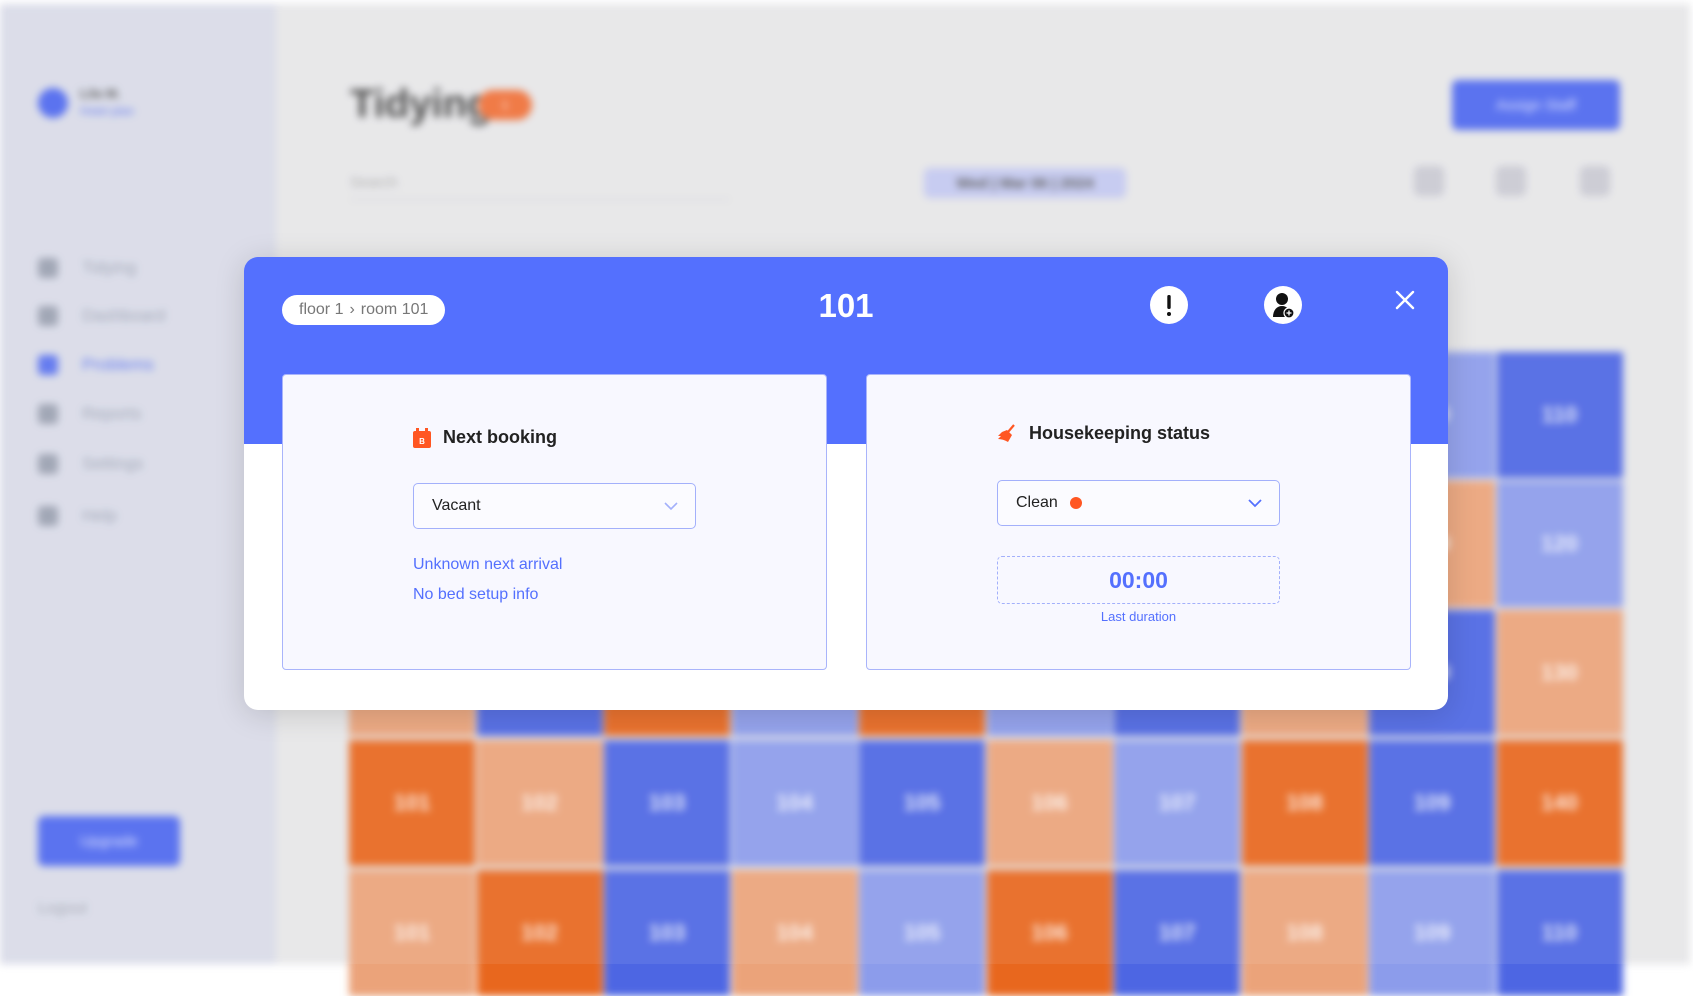 This screenshot has width=1693, height=996. I want to click on next-booking-heading: B Next booking, so click(485, 437).